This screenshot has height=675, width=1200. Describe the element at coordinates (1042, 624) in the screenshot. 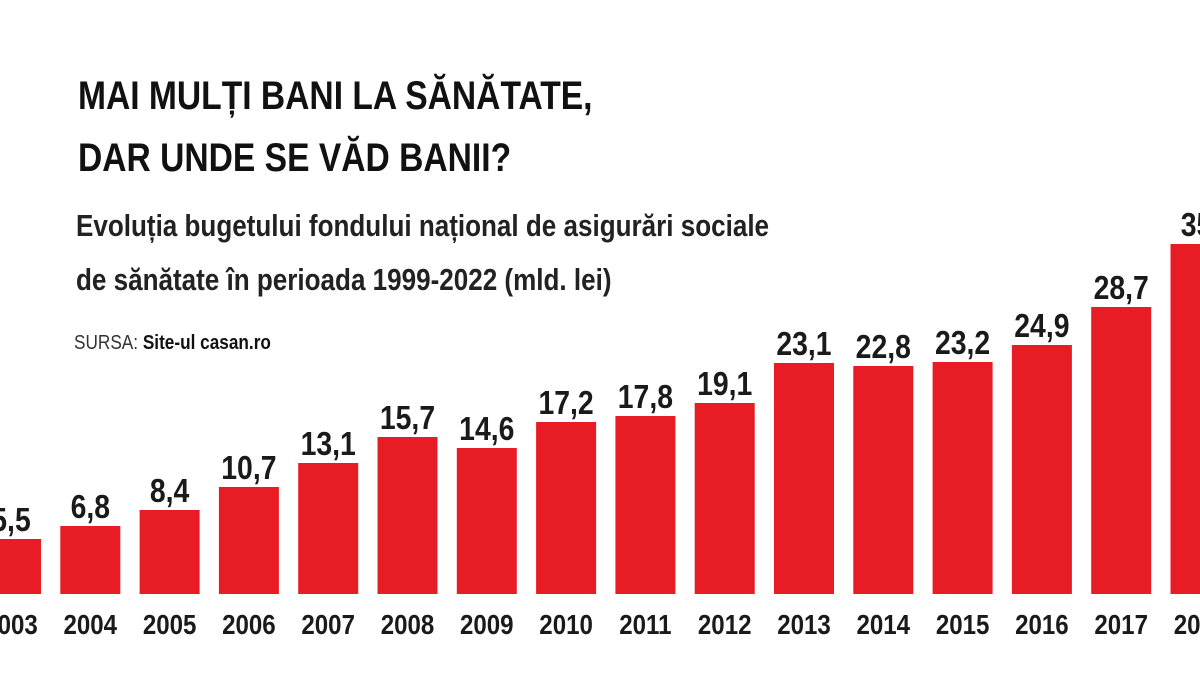

I see `x-tick-label-2016: 2016` at that location.